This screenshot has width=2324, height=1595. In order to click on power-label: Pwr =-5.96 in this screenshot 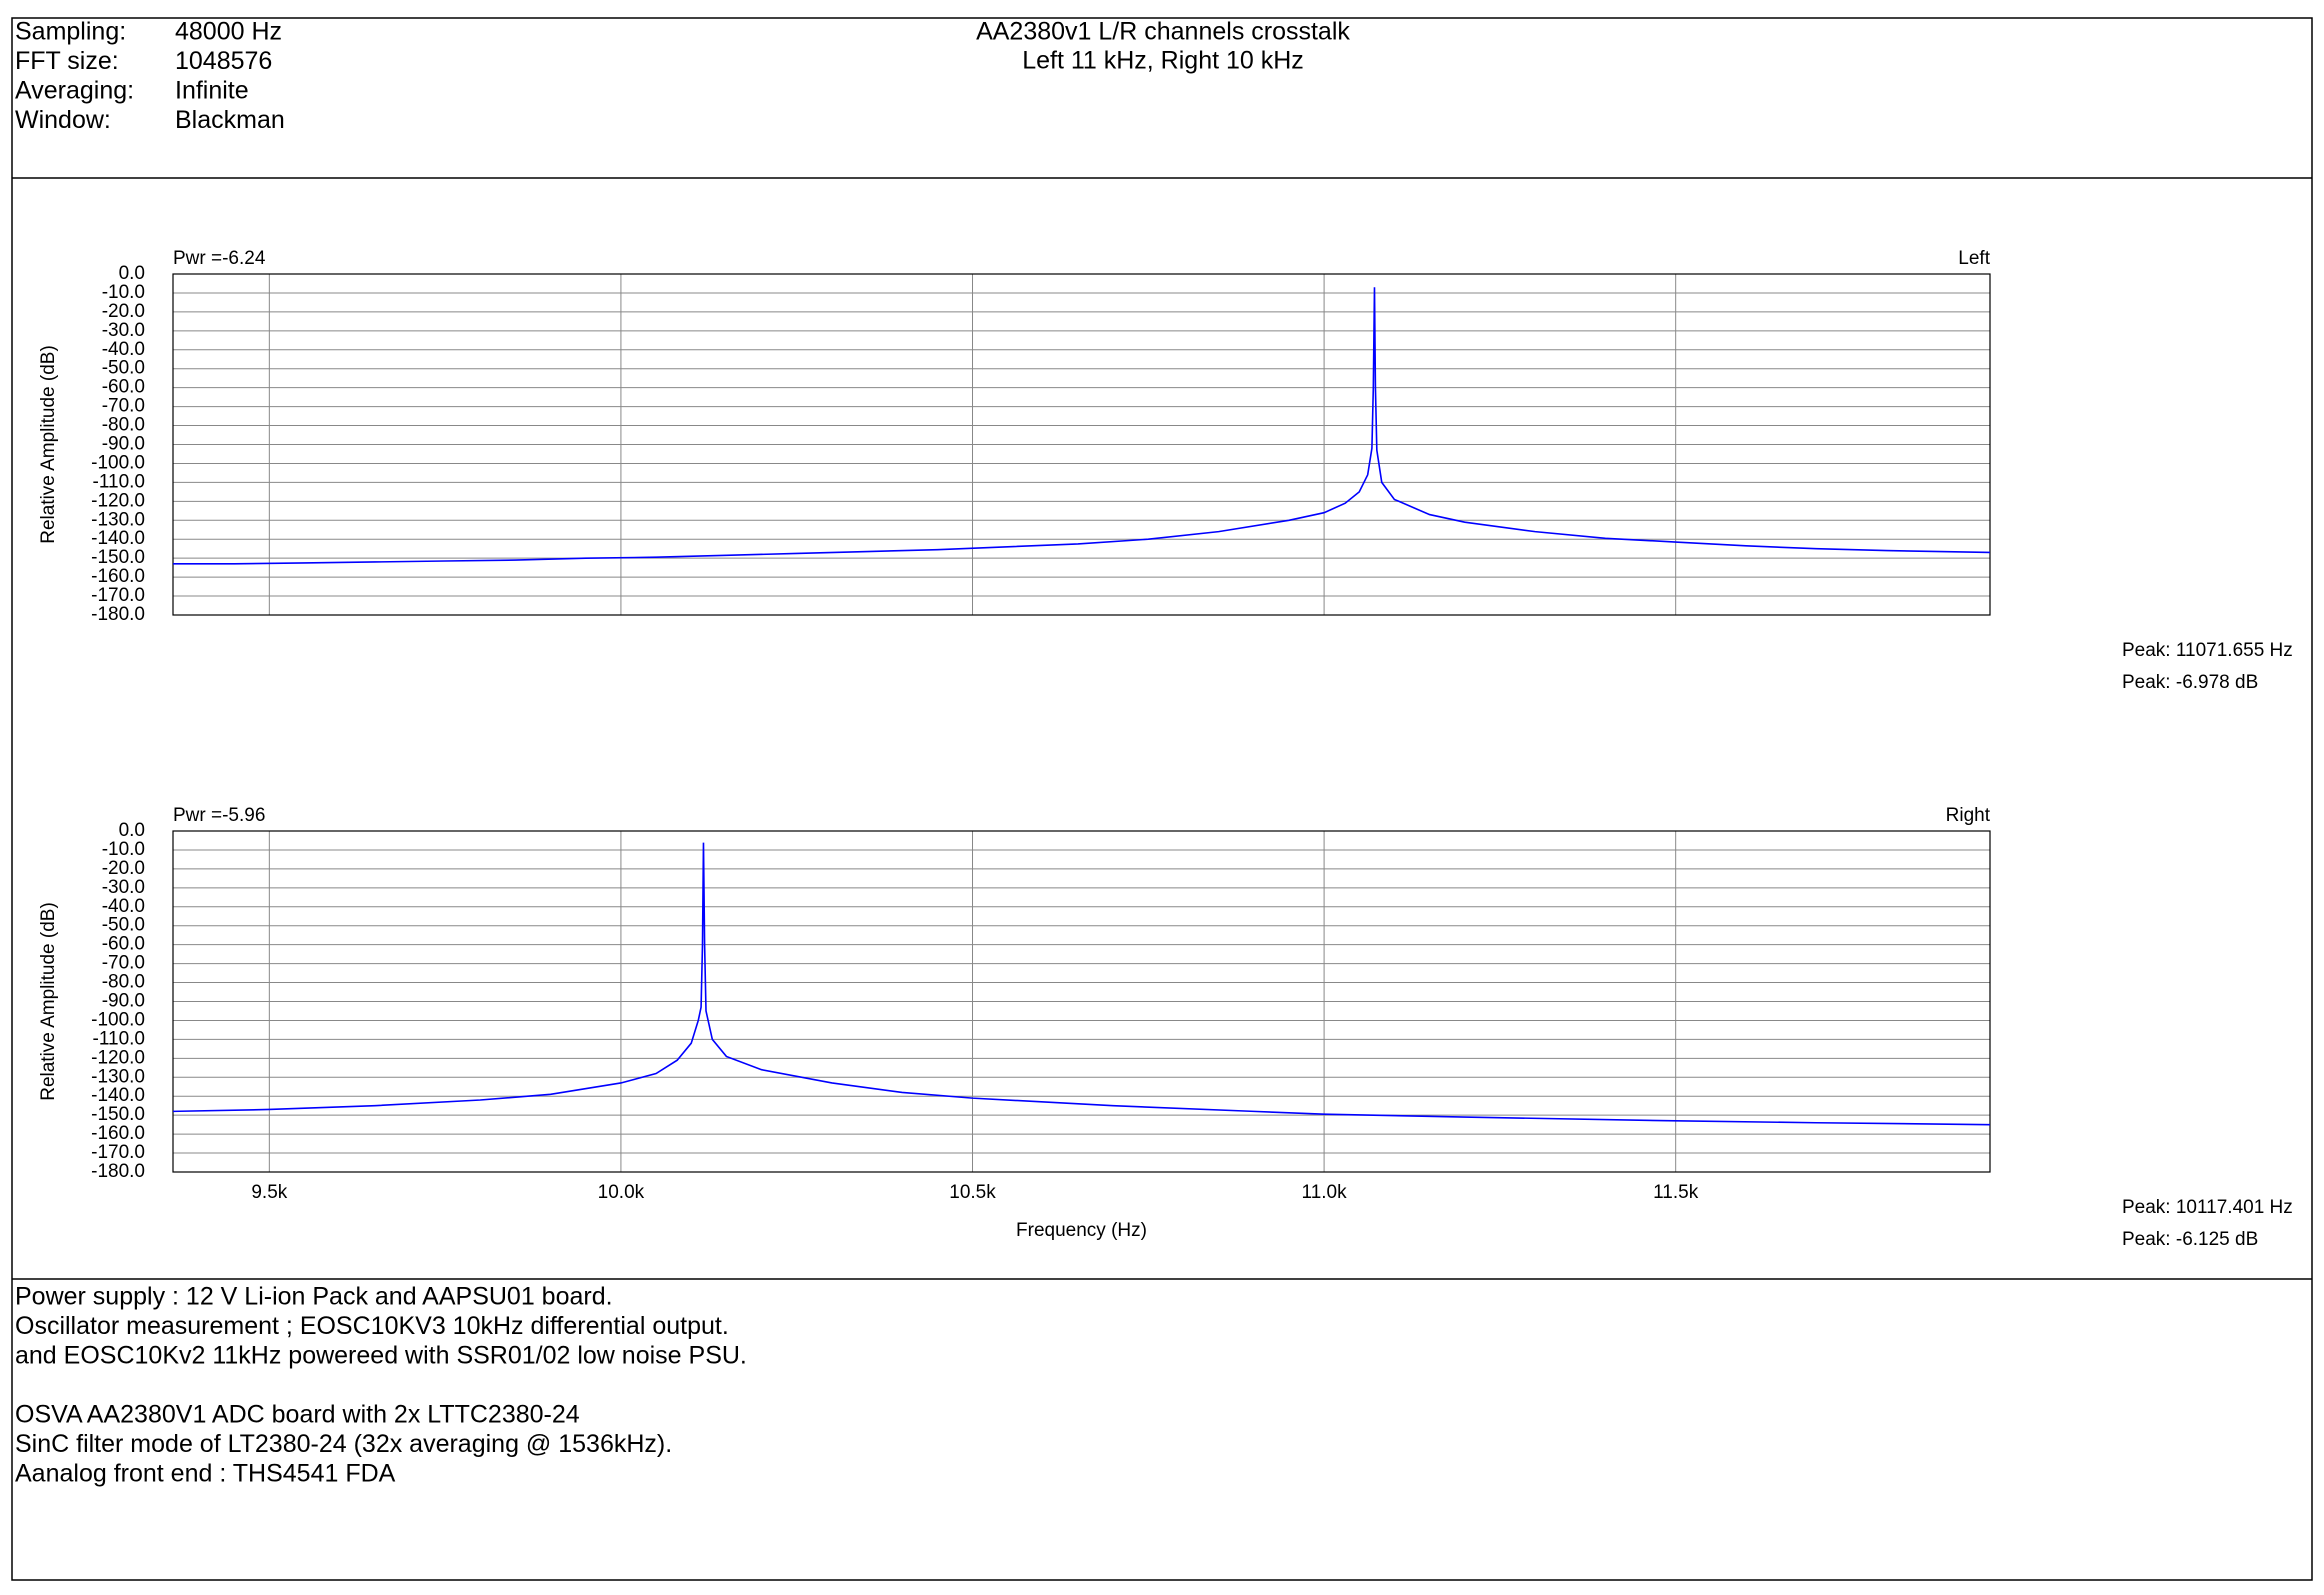, I will do `click(219, 815)`.